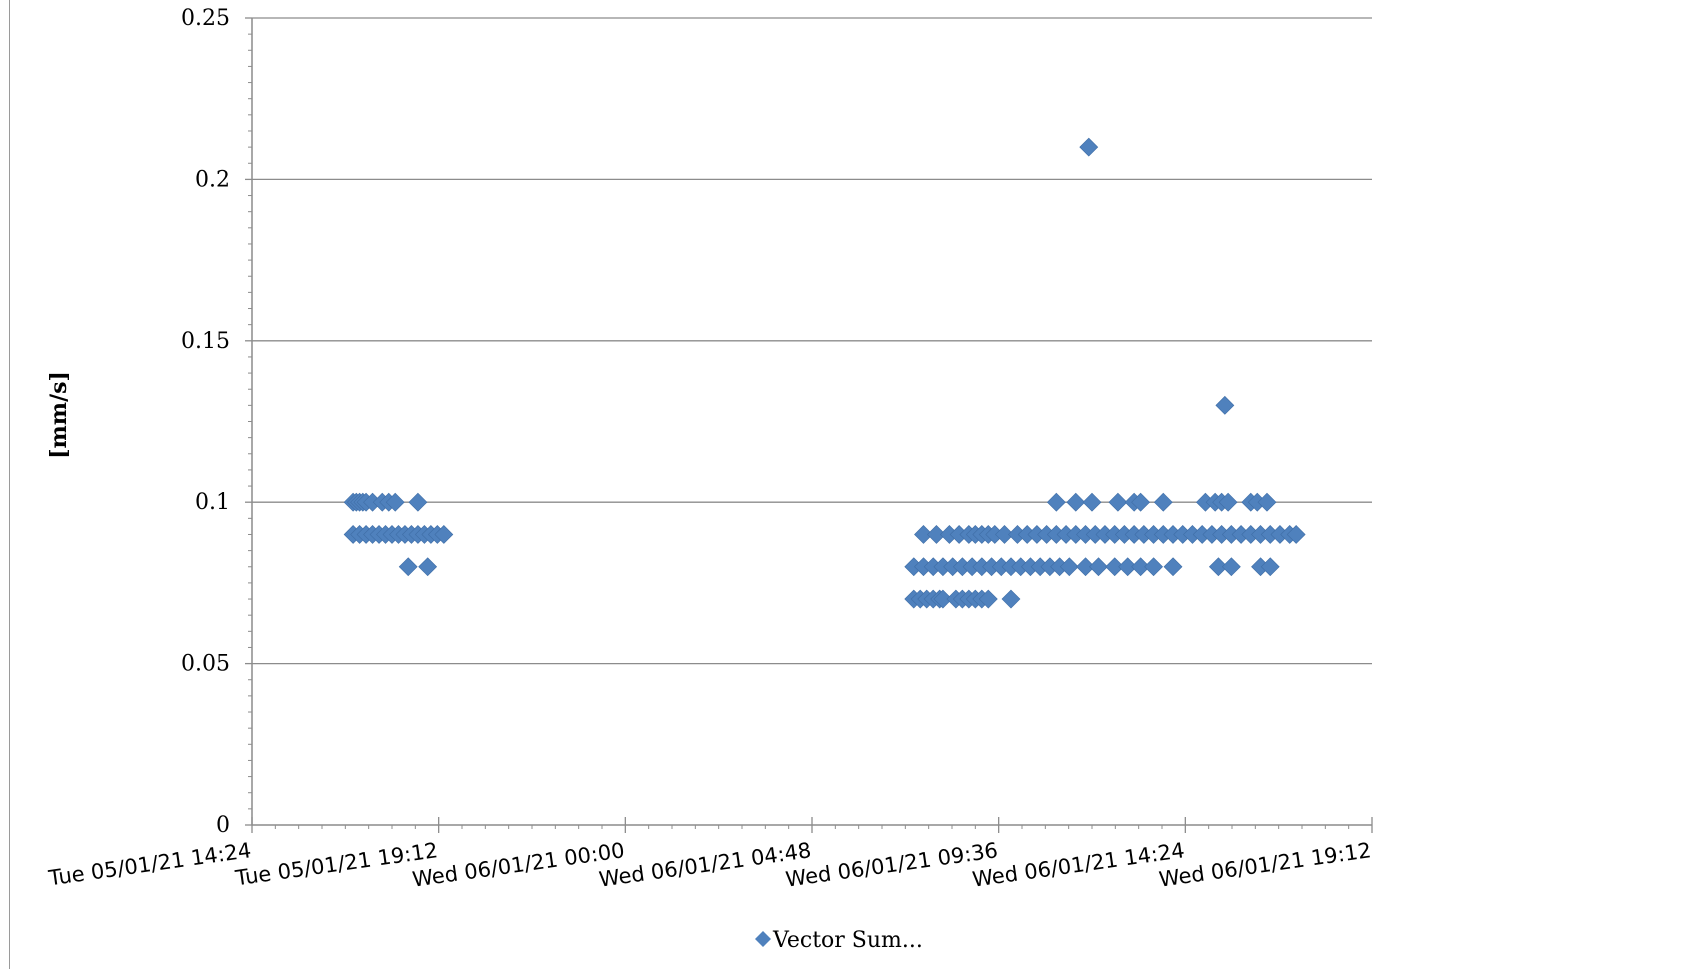 Image resolution: width=1687 pixels, height=974 pixels. Describe the element at coordinates (212, 179) in the screenshot. I see `y-tick-label: 0.2` at that location.